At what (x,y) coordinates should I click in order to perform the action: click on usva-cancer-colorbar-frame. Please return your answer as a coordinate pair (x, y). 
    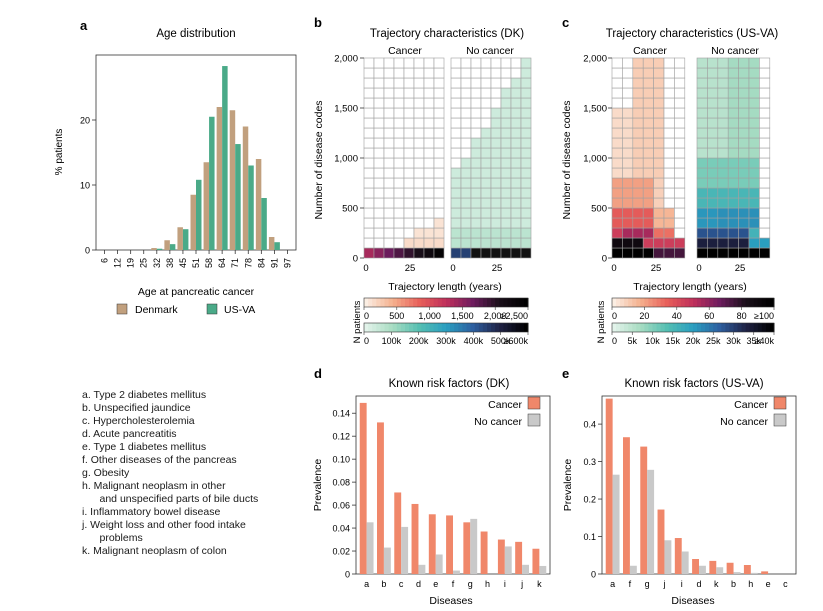
    Looking at the image, I should click on (693, 302).